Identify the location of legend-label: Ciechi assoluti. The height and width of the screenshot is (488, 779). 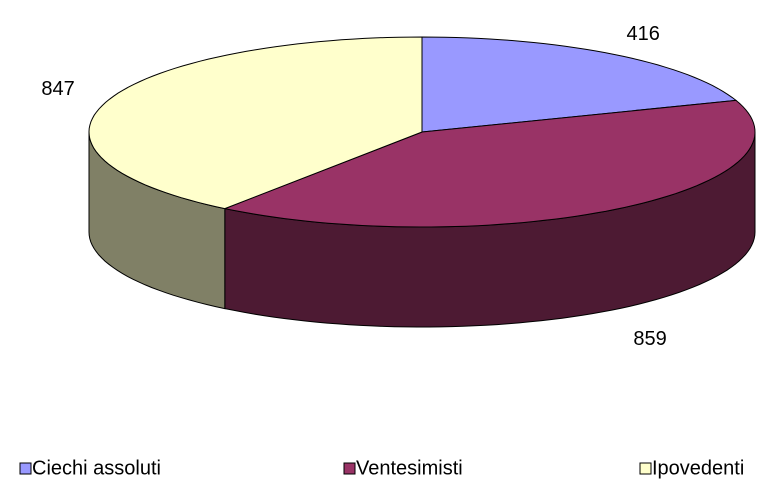
(96, 468).